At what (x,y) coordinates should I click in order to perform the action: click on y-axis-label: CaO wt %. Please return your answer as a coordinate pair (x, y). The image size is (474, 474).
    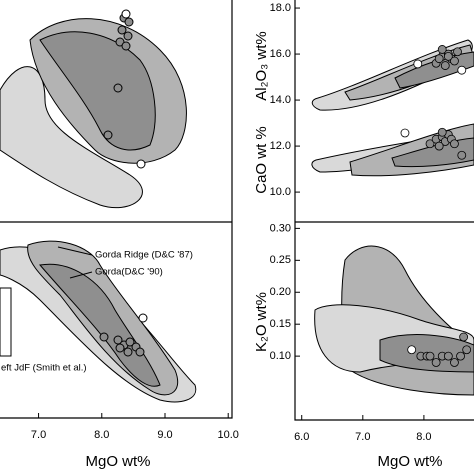
    Looking at the image, I should click on (261, 160).